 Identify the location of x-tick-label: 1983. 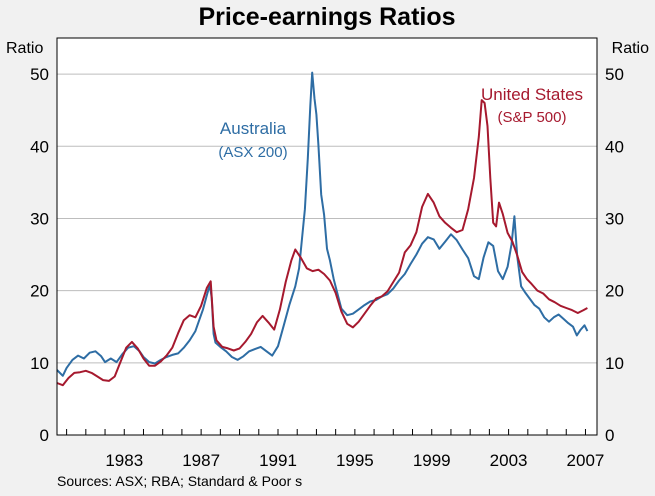
(124, 460).